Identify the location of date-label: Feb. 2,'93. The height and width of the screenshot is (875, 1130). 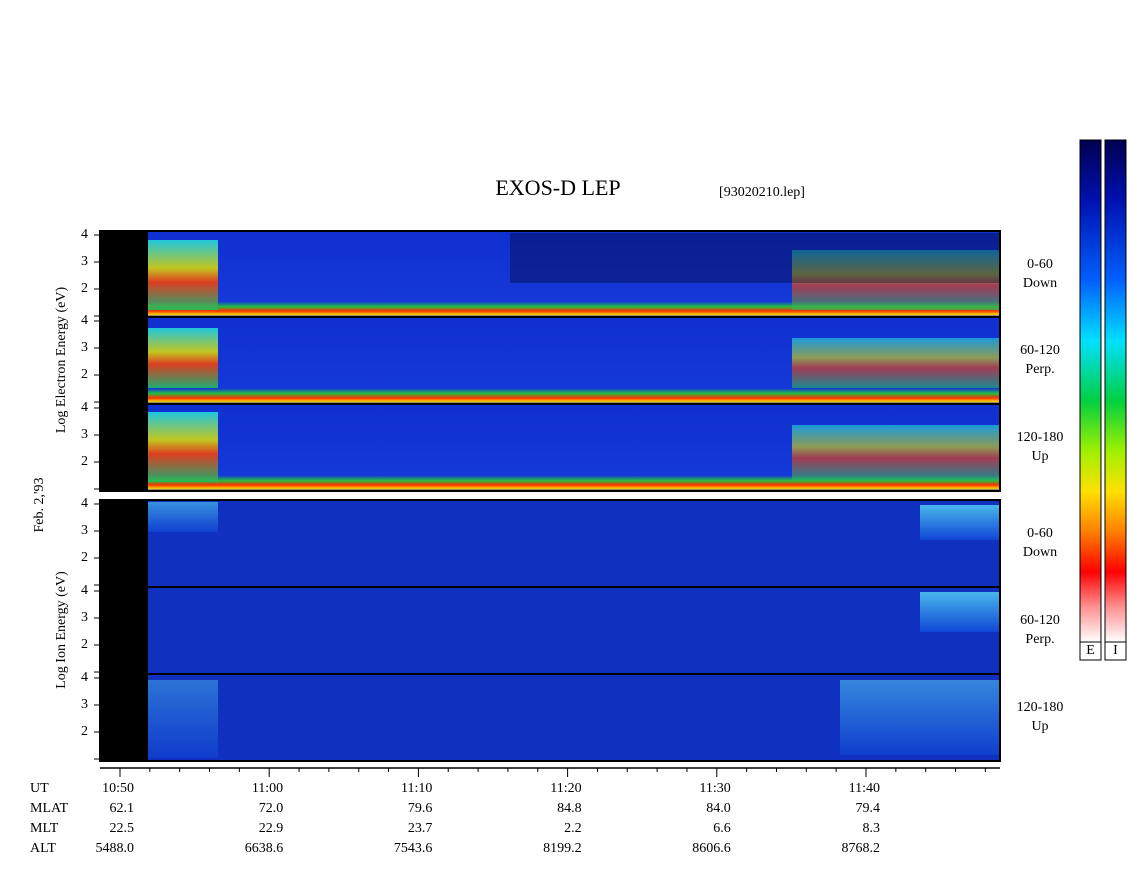
(39, 504).